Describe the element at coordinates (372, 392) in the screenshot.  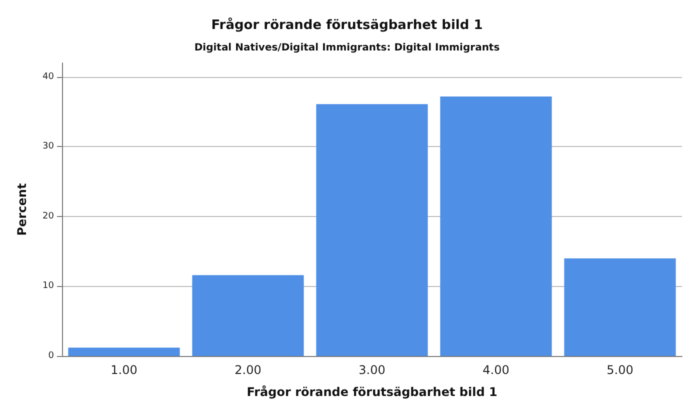
I see `x-axis-title: Frågor rörande förutsägbarhet bild 1` at that location.